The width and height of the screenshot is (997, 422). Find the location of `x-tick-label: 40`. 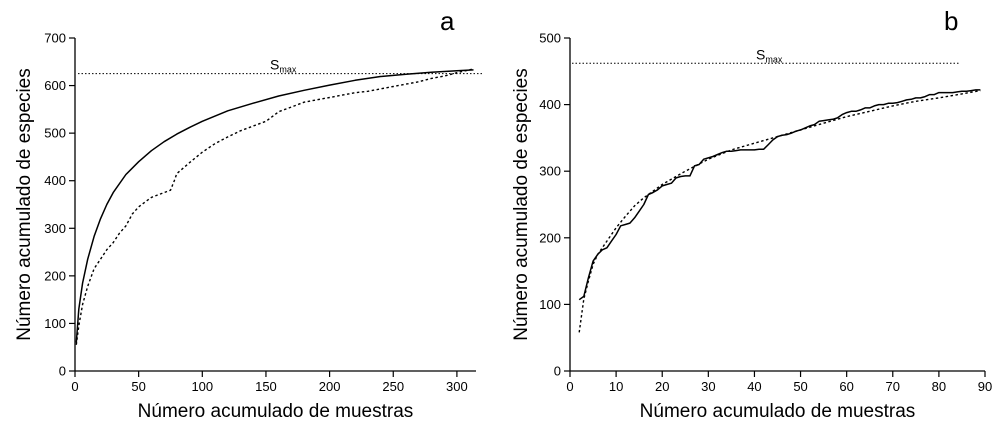

x-tick-label: 40 is located at coordinates (754, 386).